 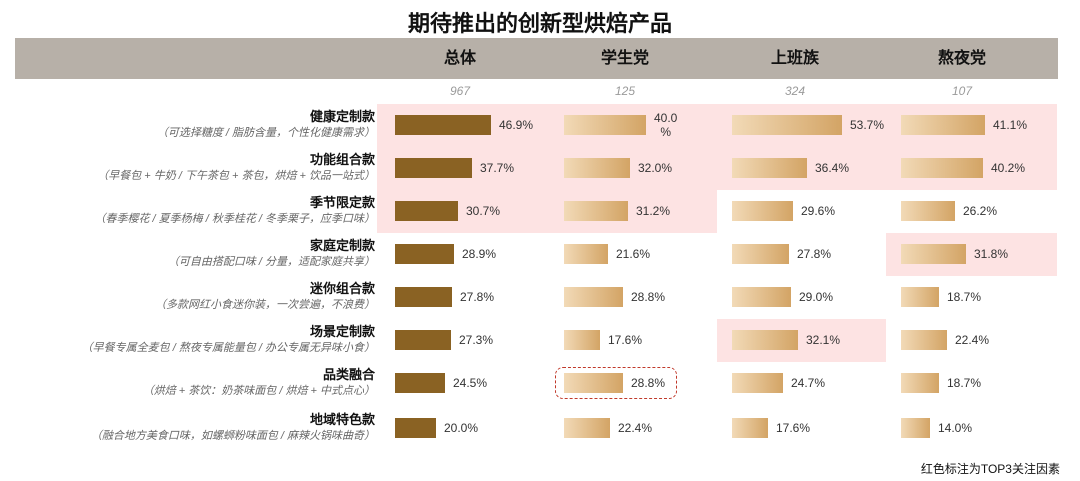 I want to click on category-label: 功能组合款 （早餐包 + 牛奶 / 下午茶包 + 茶包，烘焙 + 饮品一站式）, so click(x=197, y=167).